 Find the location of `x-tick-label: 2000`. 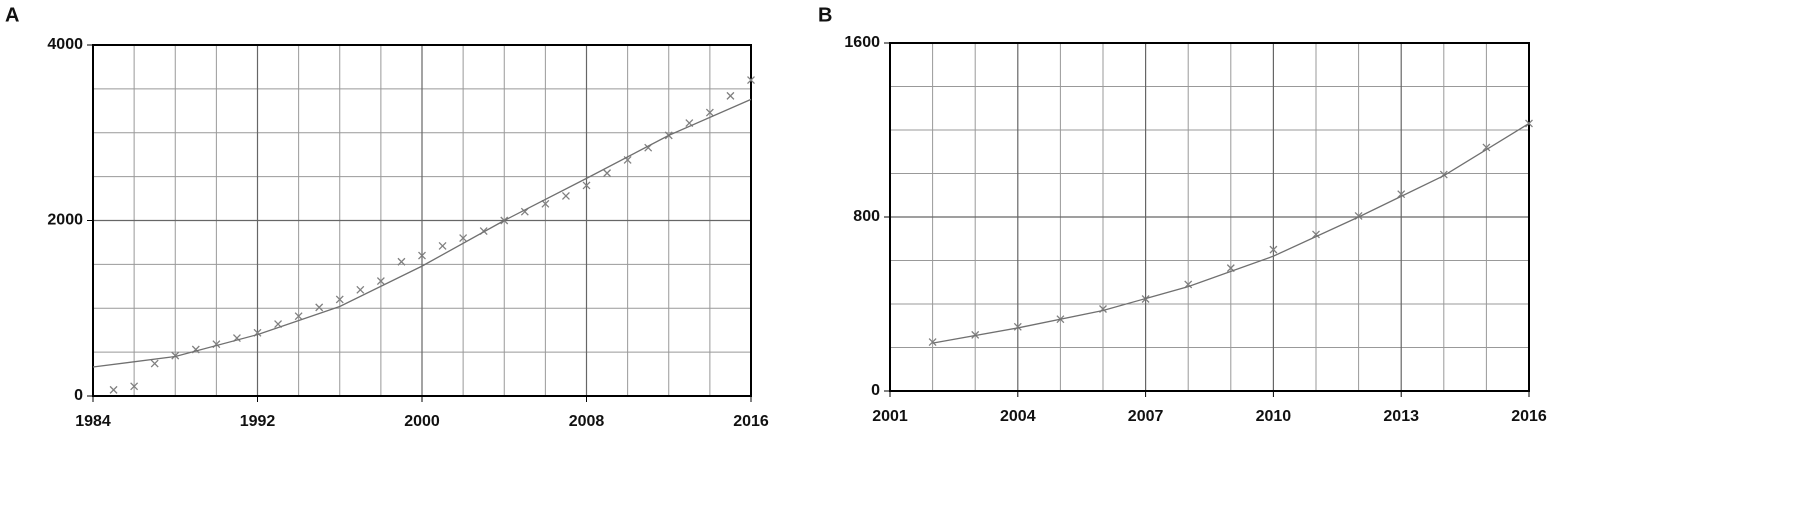

x-tick-label: 2000 is located at coordinates (422, 421).